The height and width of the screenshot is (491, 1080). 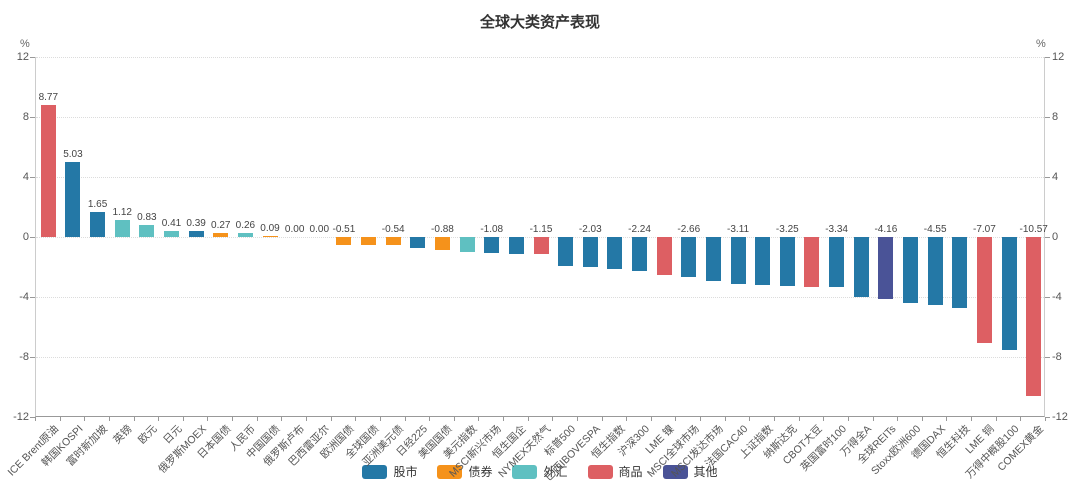 What do you see at coordinates (21, 417) in the screenshot?
I see `y-tick-label: -12` at bounding box center [21, 417].